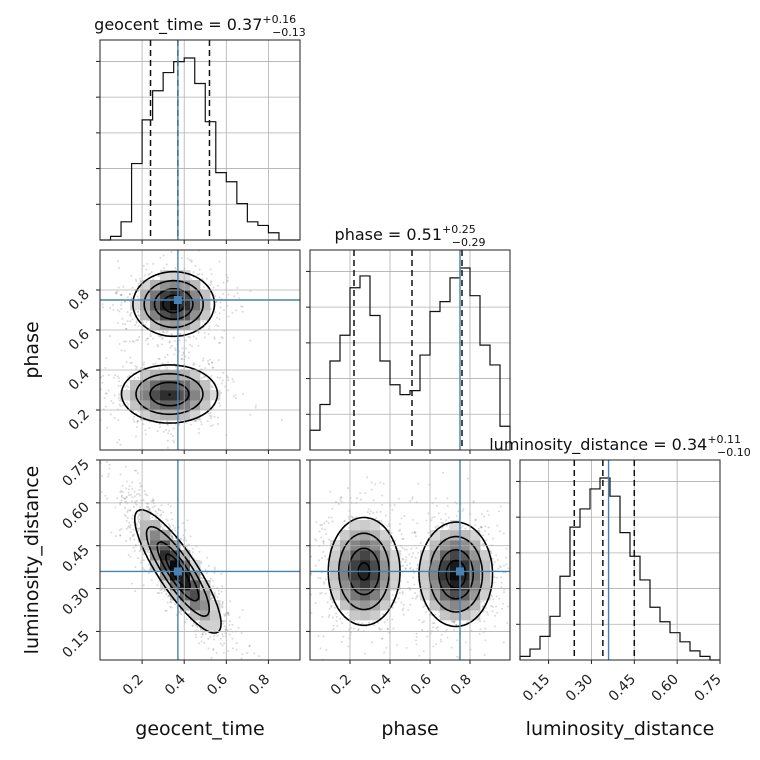 This screenshot has height=760, width=760. Describe the element at coordinates (169, 347) in the screenshot. I see `contour-line` at that location.